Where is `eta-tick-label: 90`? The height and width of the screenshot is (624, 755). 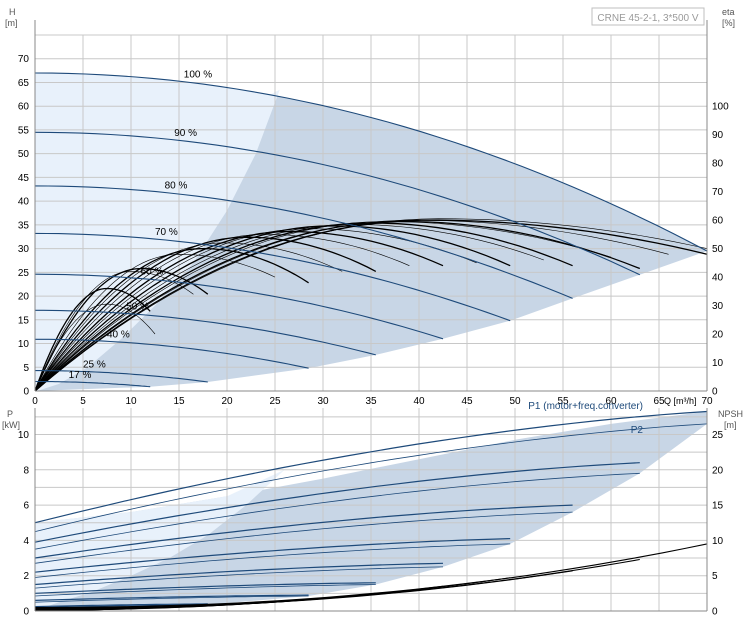
eta-tick-label: 90 is located at coordinates (718, 135).